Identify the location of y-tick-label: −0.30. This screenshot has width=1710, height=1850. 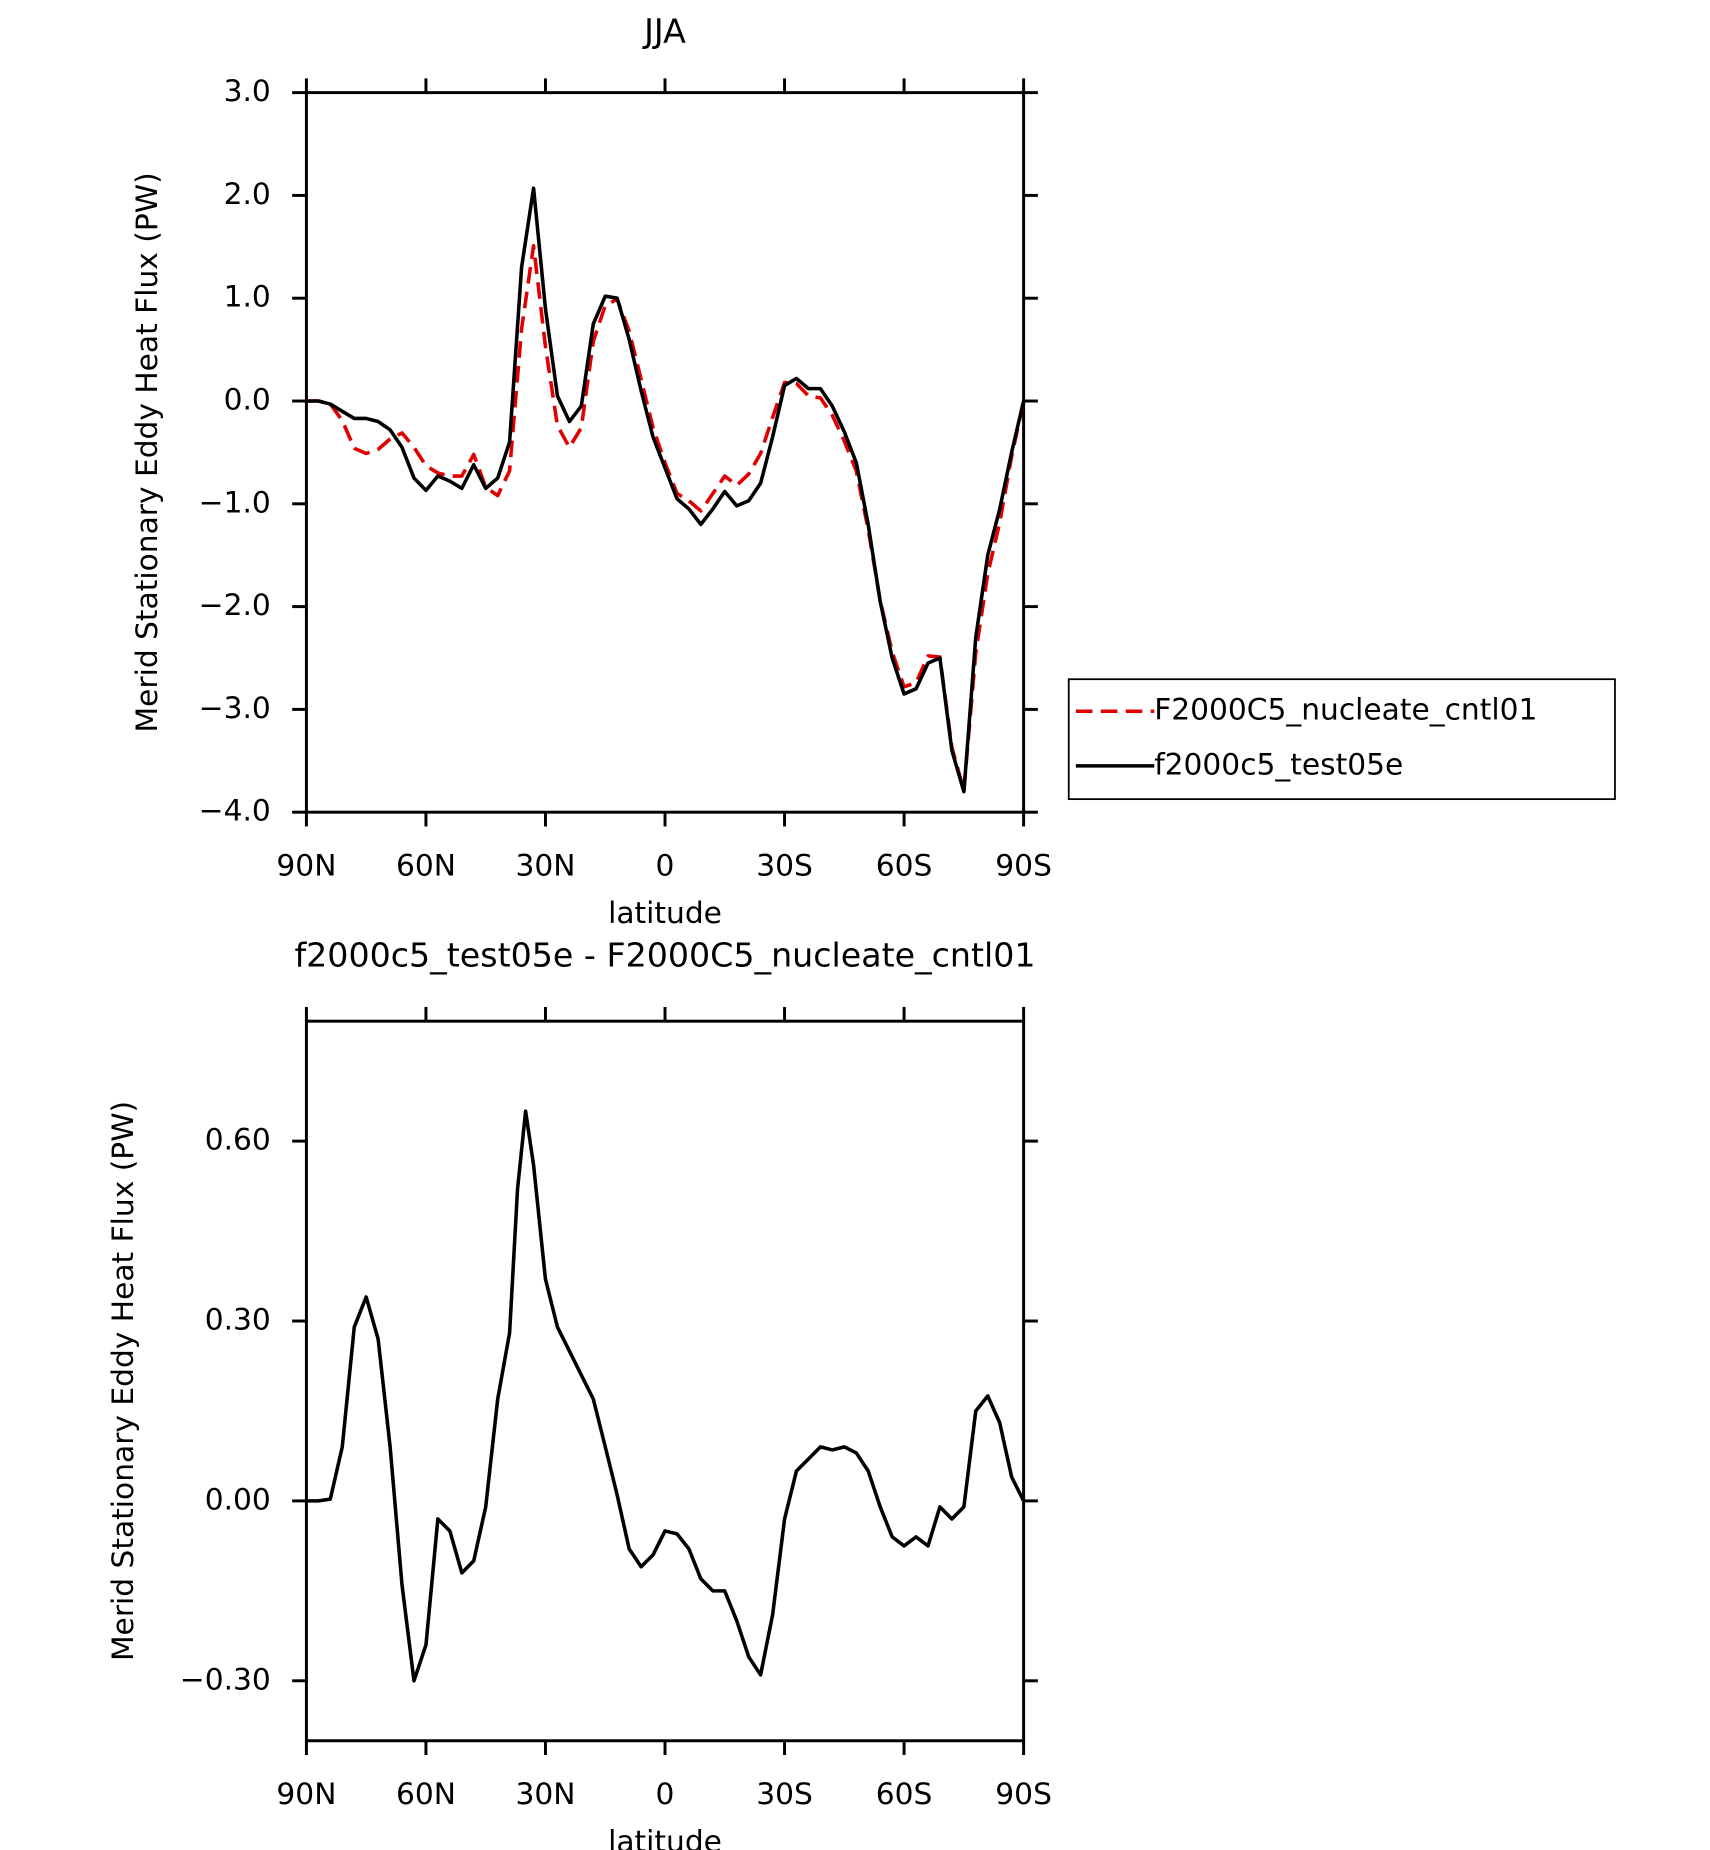
(225, 1678).